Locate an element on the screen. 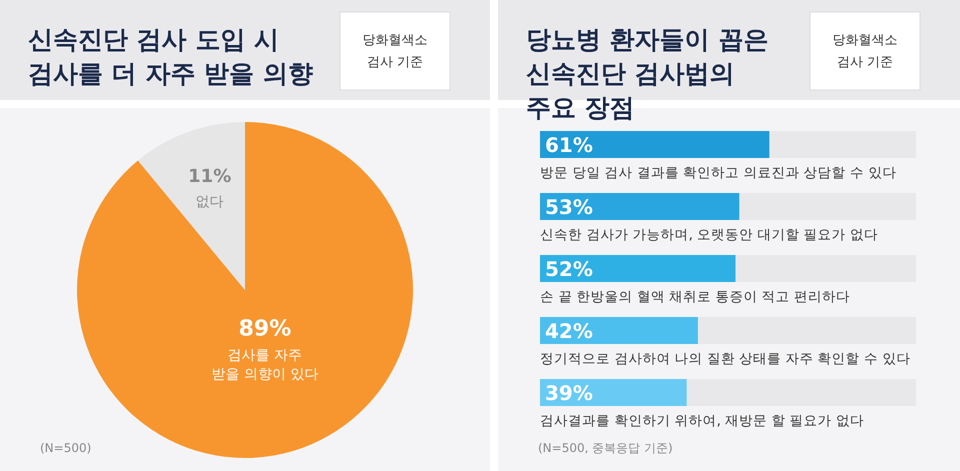 The width and height of the screenshot is (960, 471). data-label: 42% is located at coordinates (569, 331).